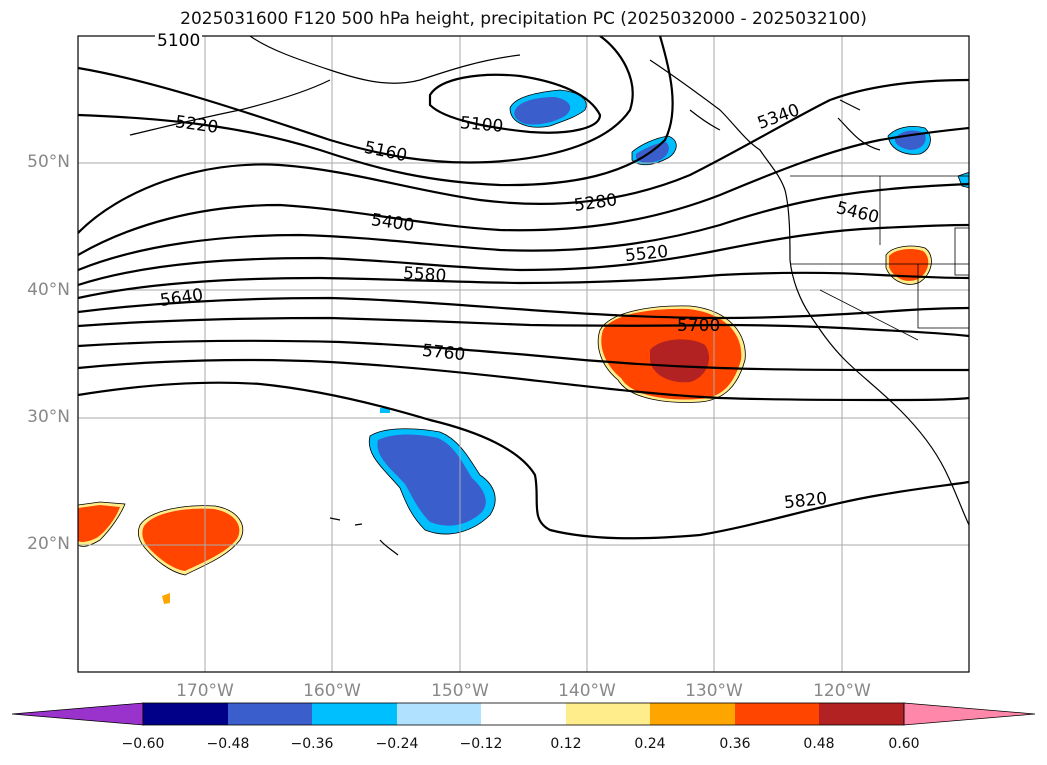  I want to click on colorbar-tick: −0.36, so click(312, 744).